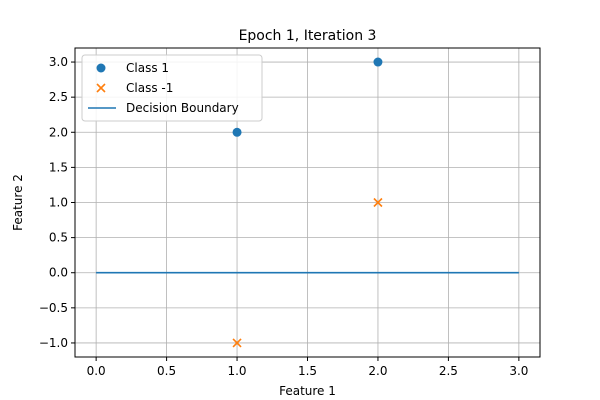  What do you see at coordinates (53, 308) in the screenshot?
I see `y-tick-label: −0.5` at bounding box center [53, 308].